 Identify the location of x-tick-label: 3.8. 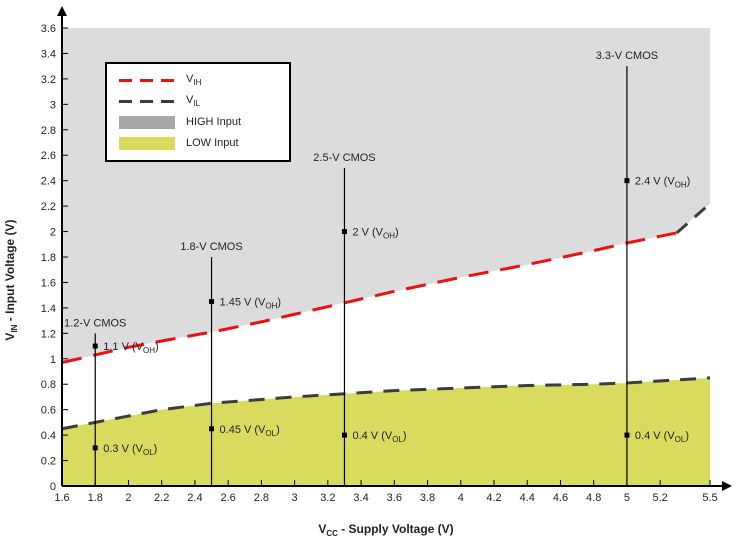
(427, 498).